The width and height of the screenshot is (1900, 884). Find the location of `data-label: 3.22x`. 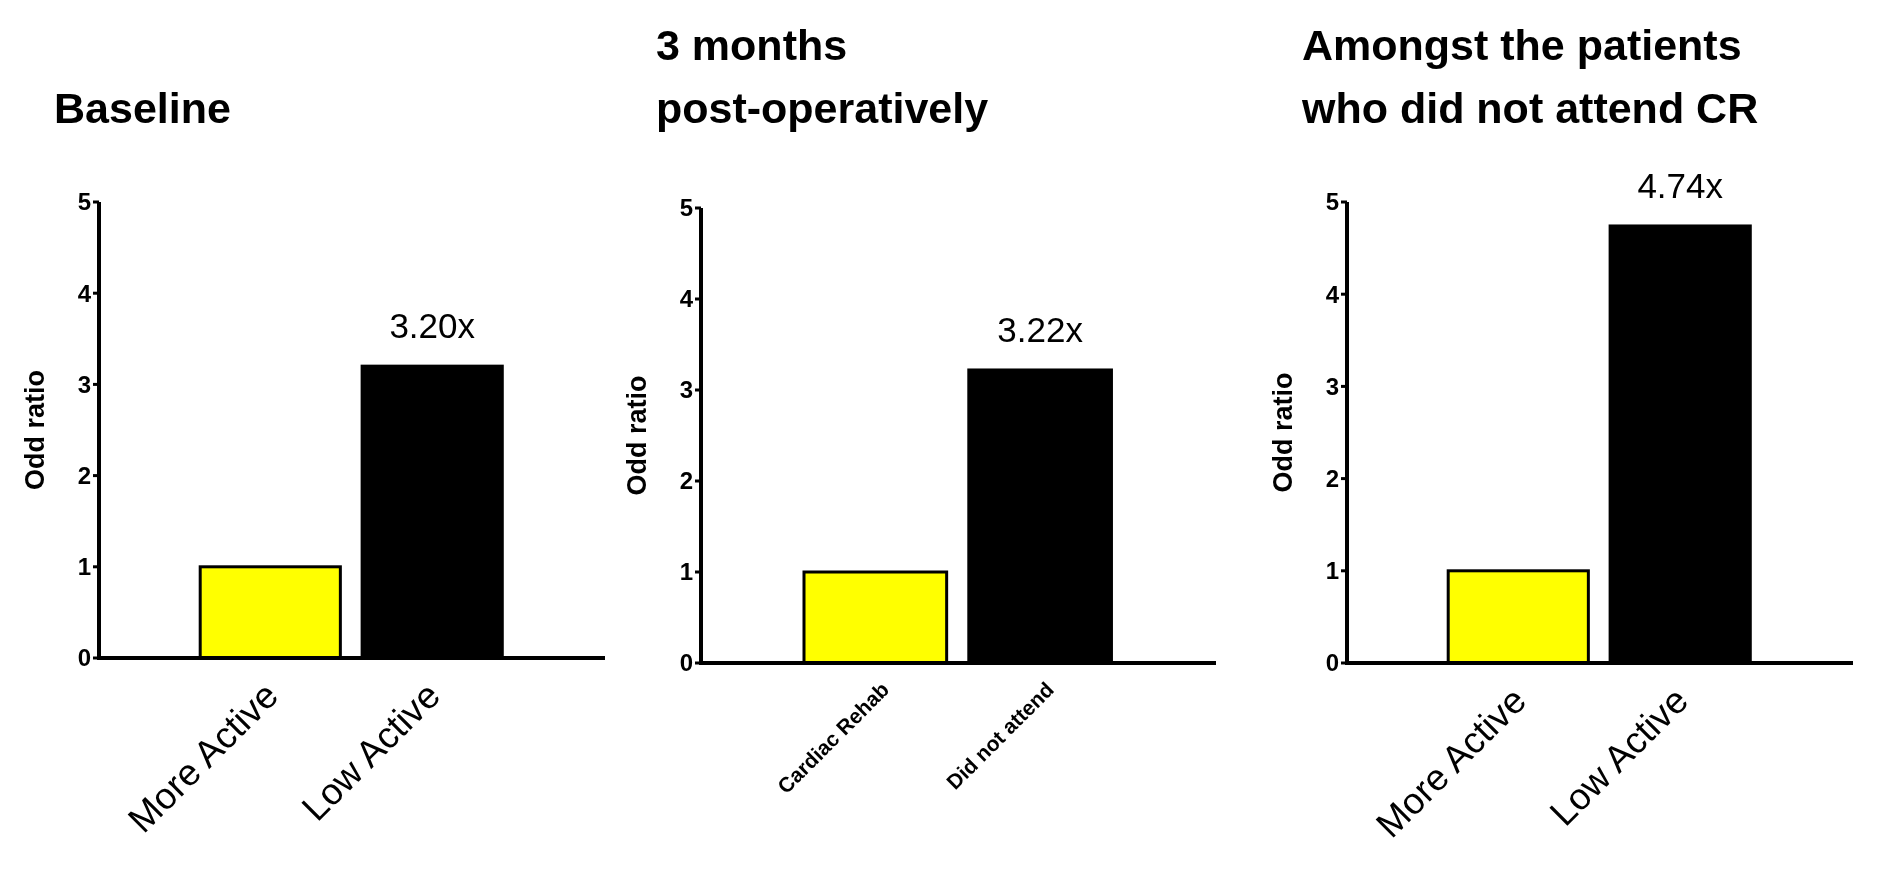

data-label: 3.22x is located at coordinates (1040, 329).